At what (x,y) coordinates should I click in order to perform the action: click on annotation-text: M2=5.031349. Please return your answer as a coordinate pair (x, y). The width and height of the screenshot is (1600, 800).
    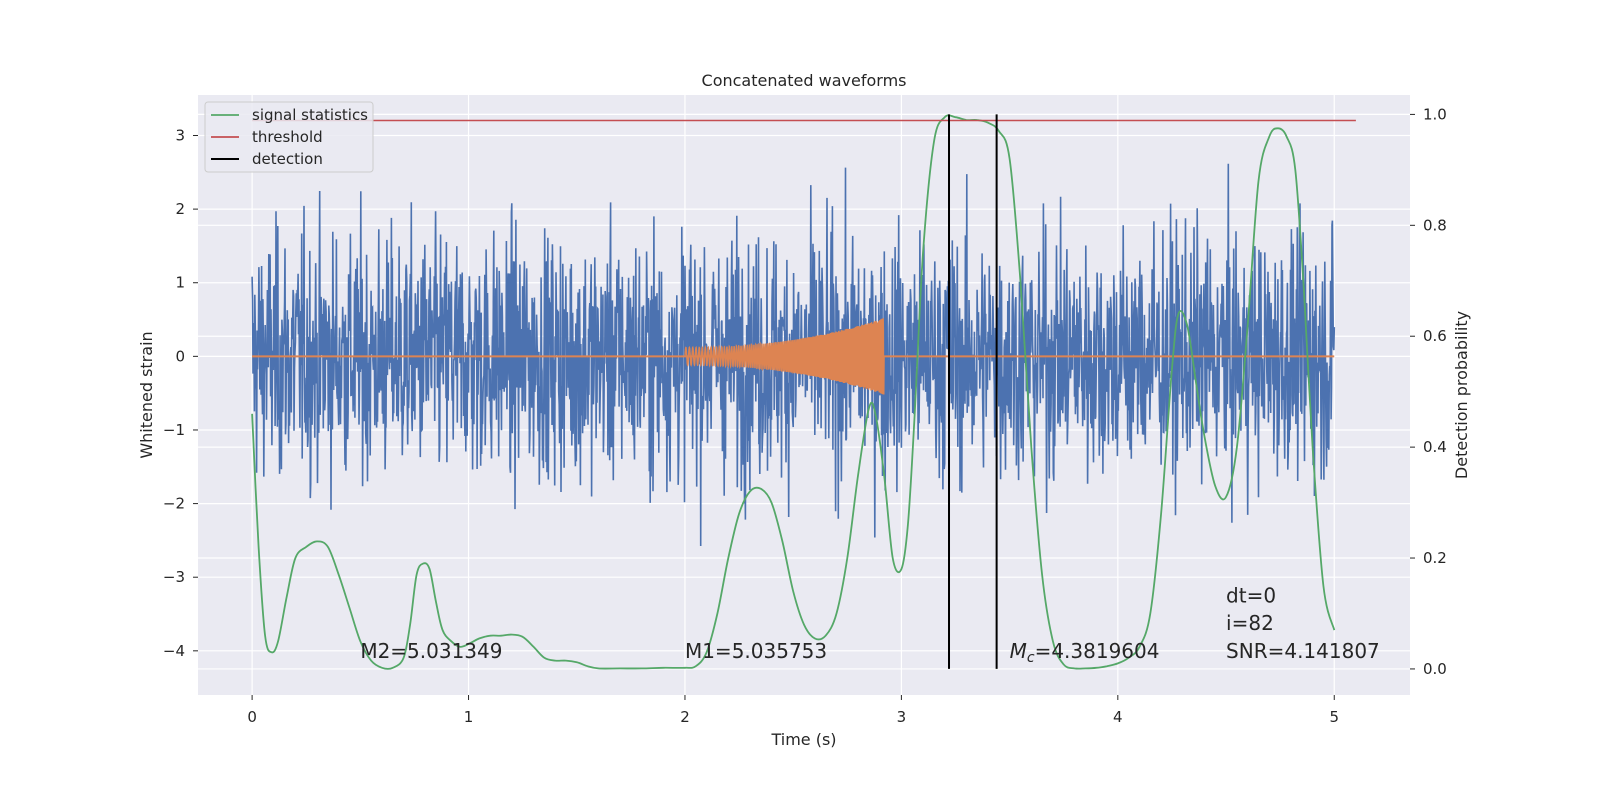
    Looking at the image, I should click on (431, 651).